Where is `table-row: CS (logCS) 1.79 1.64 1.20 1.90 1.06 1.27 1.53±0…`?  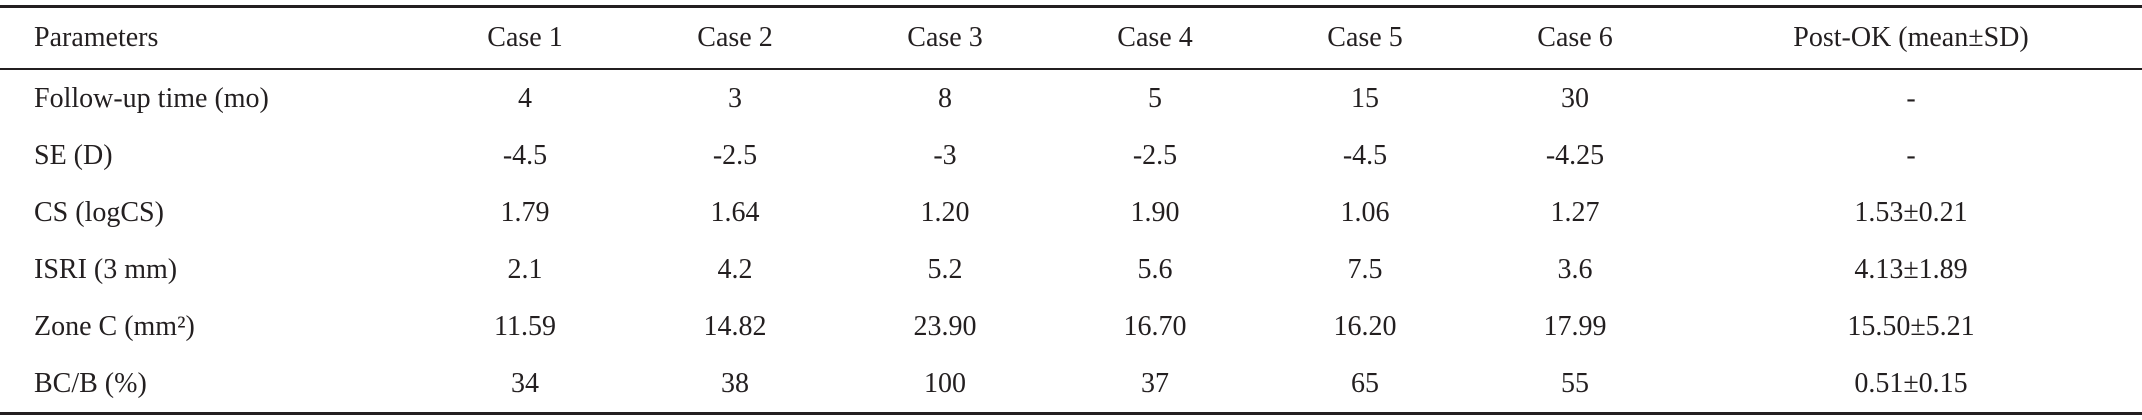 table-row: CS (logCS) 1.79 1.64 1.20 1.90 1.06 1.27 1.53±0… is located at coordinates (1071, 212).